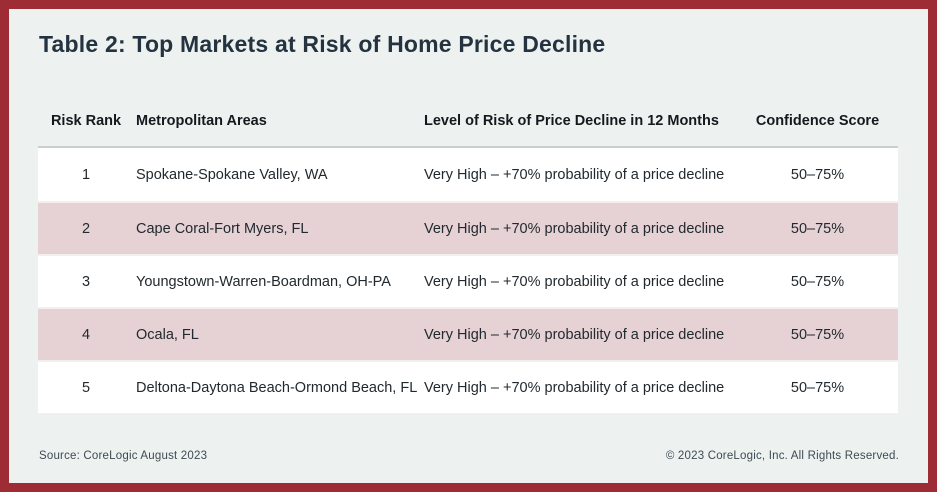 Image resolution: width=937 pixels, height=492 pixels. Describe the element at coordinates (86, 174) in the screenshot. I see `cell-risk-rank: 1` at that location.